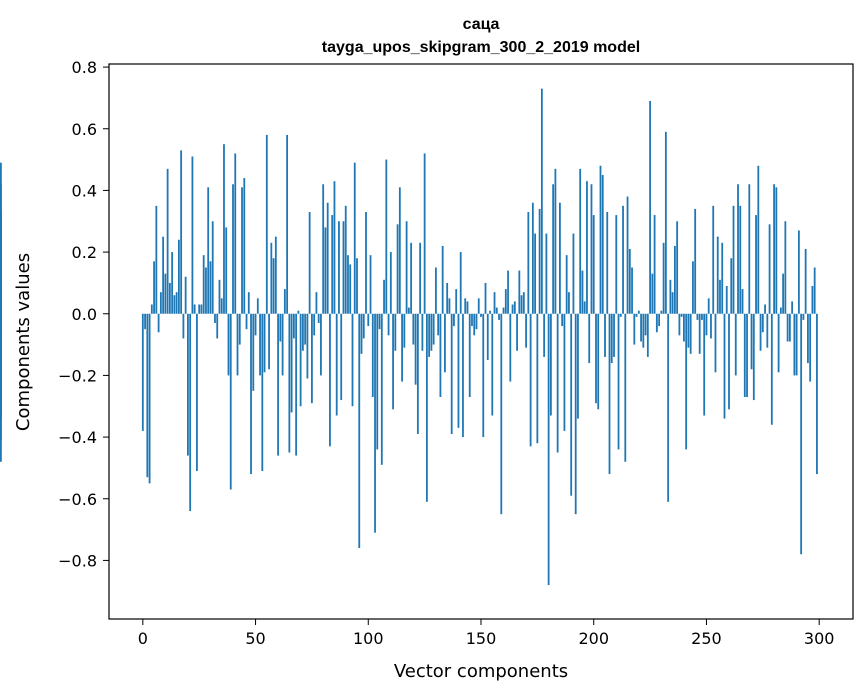 Image resolution: width=867 pixels, height=696 pixels. What do you see at coordinates (706, 638) in the screenshot?
I see `x-tick-label: 250` at bounding box center [706, 638].